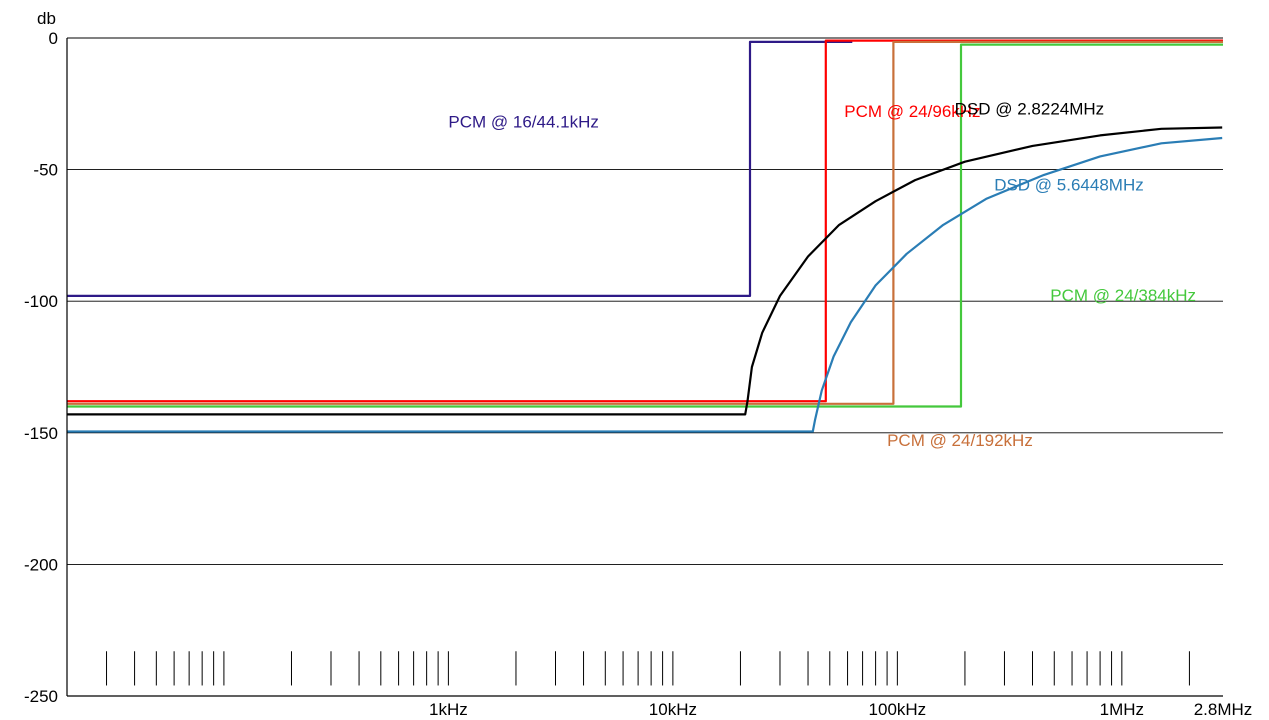 This screenshot has width=1269, height=720. I want to click on y-tick-label: -200, so click(41, 564).